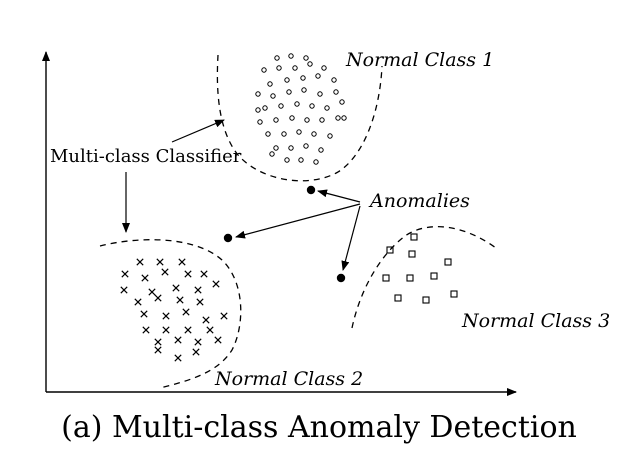 The width and height of the screenshot is (638, 468). What do you see at coordinates (341, 278) in the screenshot?
I see `anomaly-point-bottom` at bounding box center [341, 278].